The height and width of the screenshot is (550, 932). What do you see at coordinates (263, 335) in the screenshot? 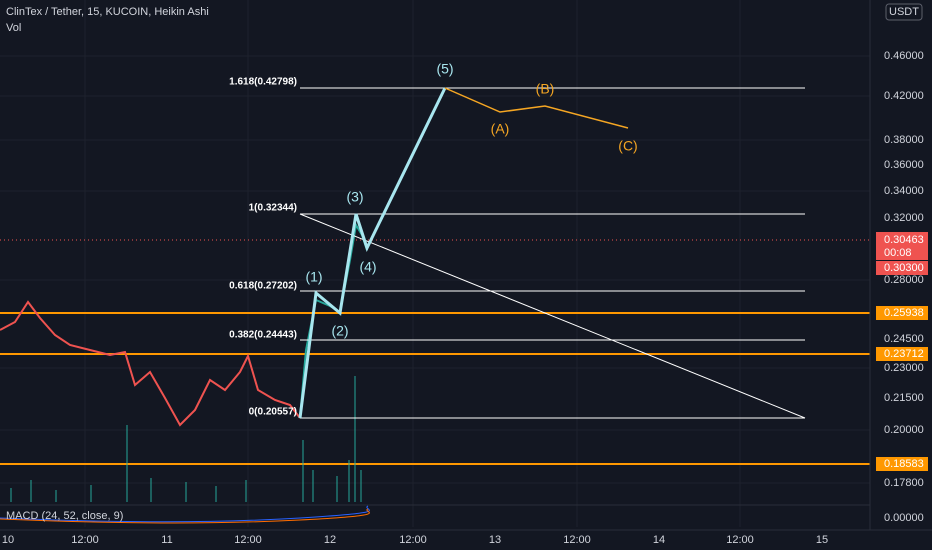
I see `fib-label: 0.382(0.24443)` at bounding box center [263, 335].